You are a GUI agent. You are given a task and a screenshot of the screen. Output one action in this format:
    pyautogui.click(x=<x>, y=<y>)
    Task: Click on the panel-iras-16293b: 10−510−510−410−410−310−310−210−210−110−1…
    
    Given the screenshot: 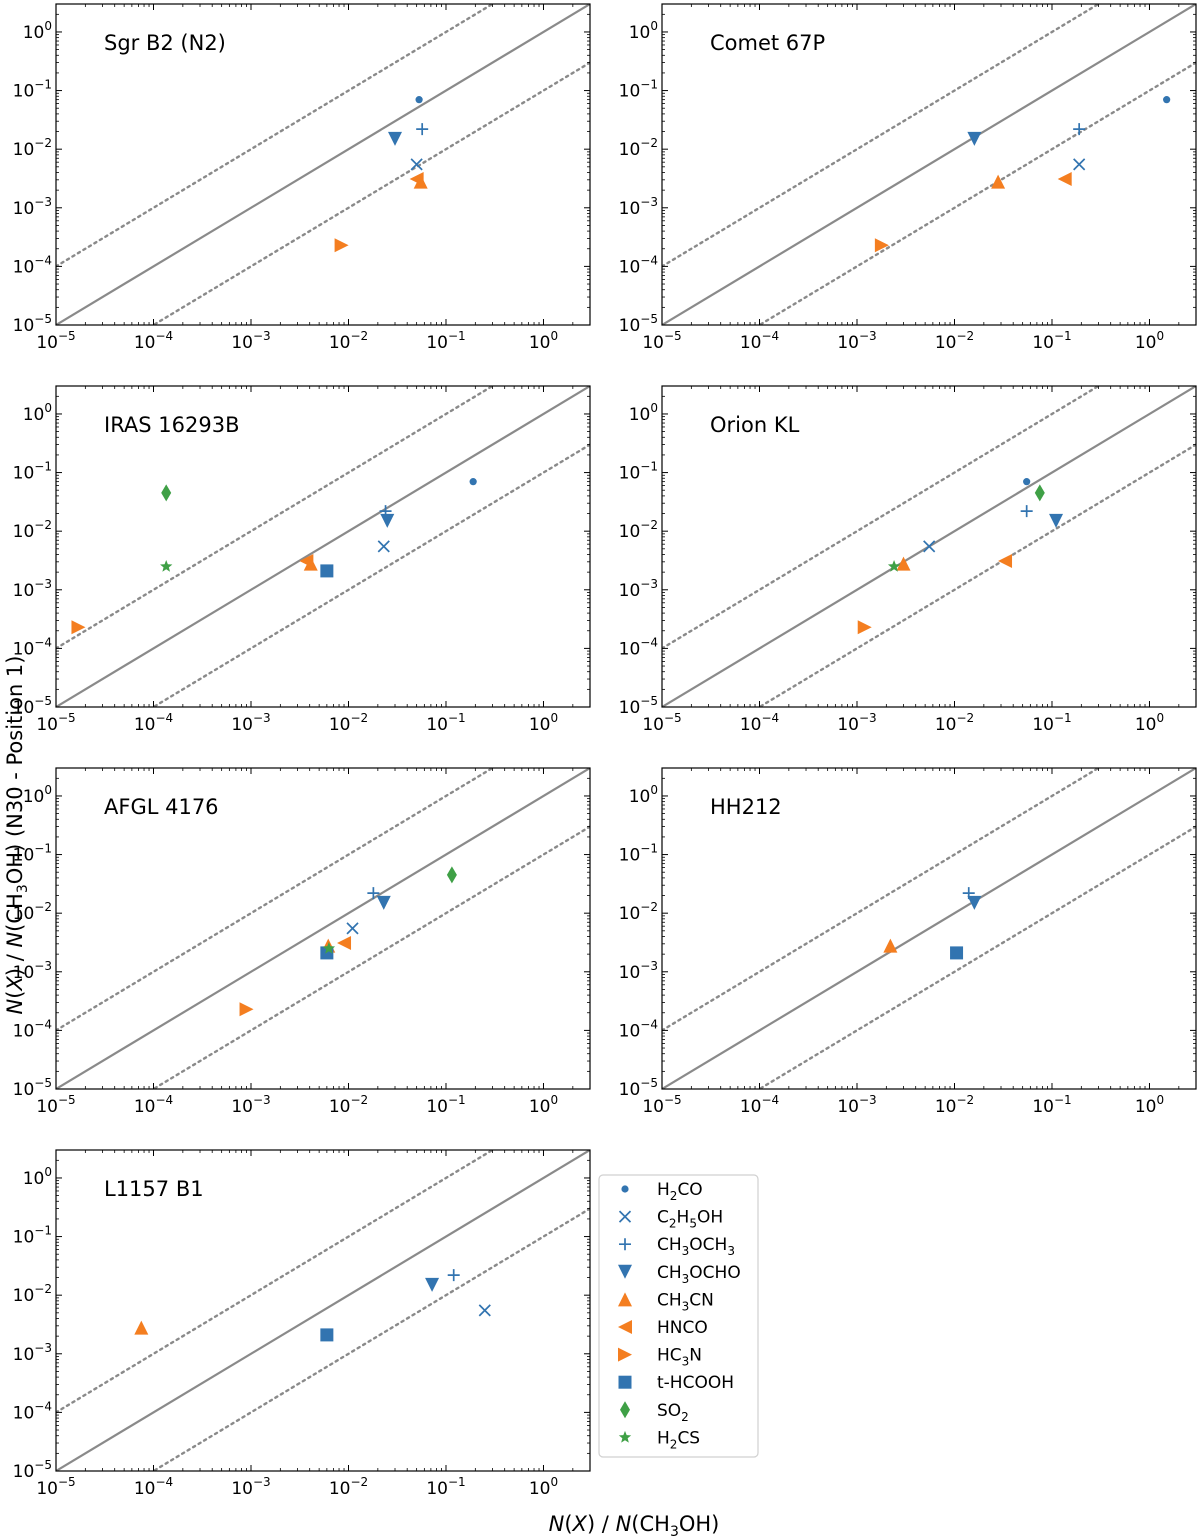 What is the action you would take?
    pyautogui.click(x=302, y=560)
    